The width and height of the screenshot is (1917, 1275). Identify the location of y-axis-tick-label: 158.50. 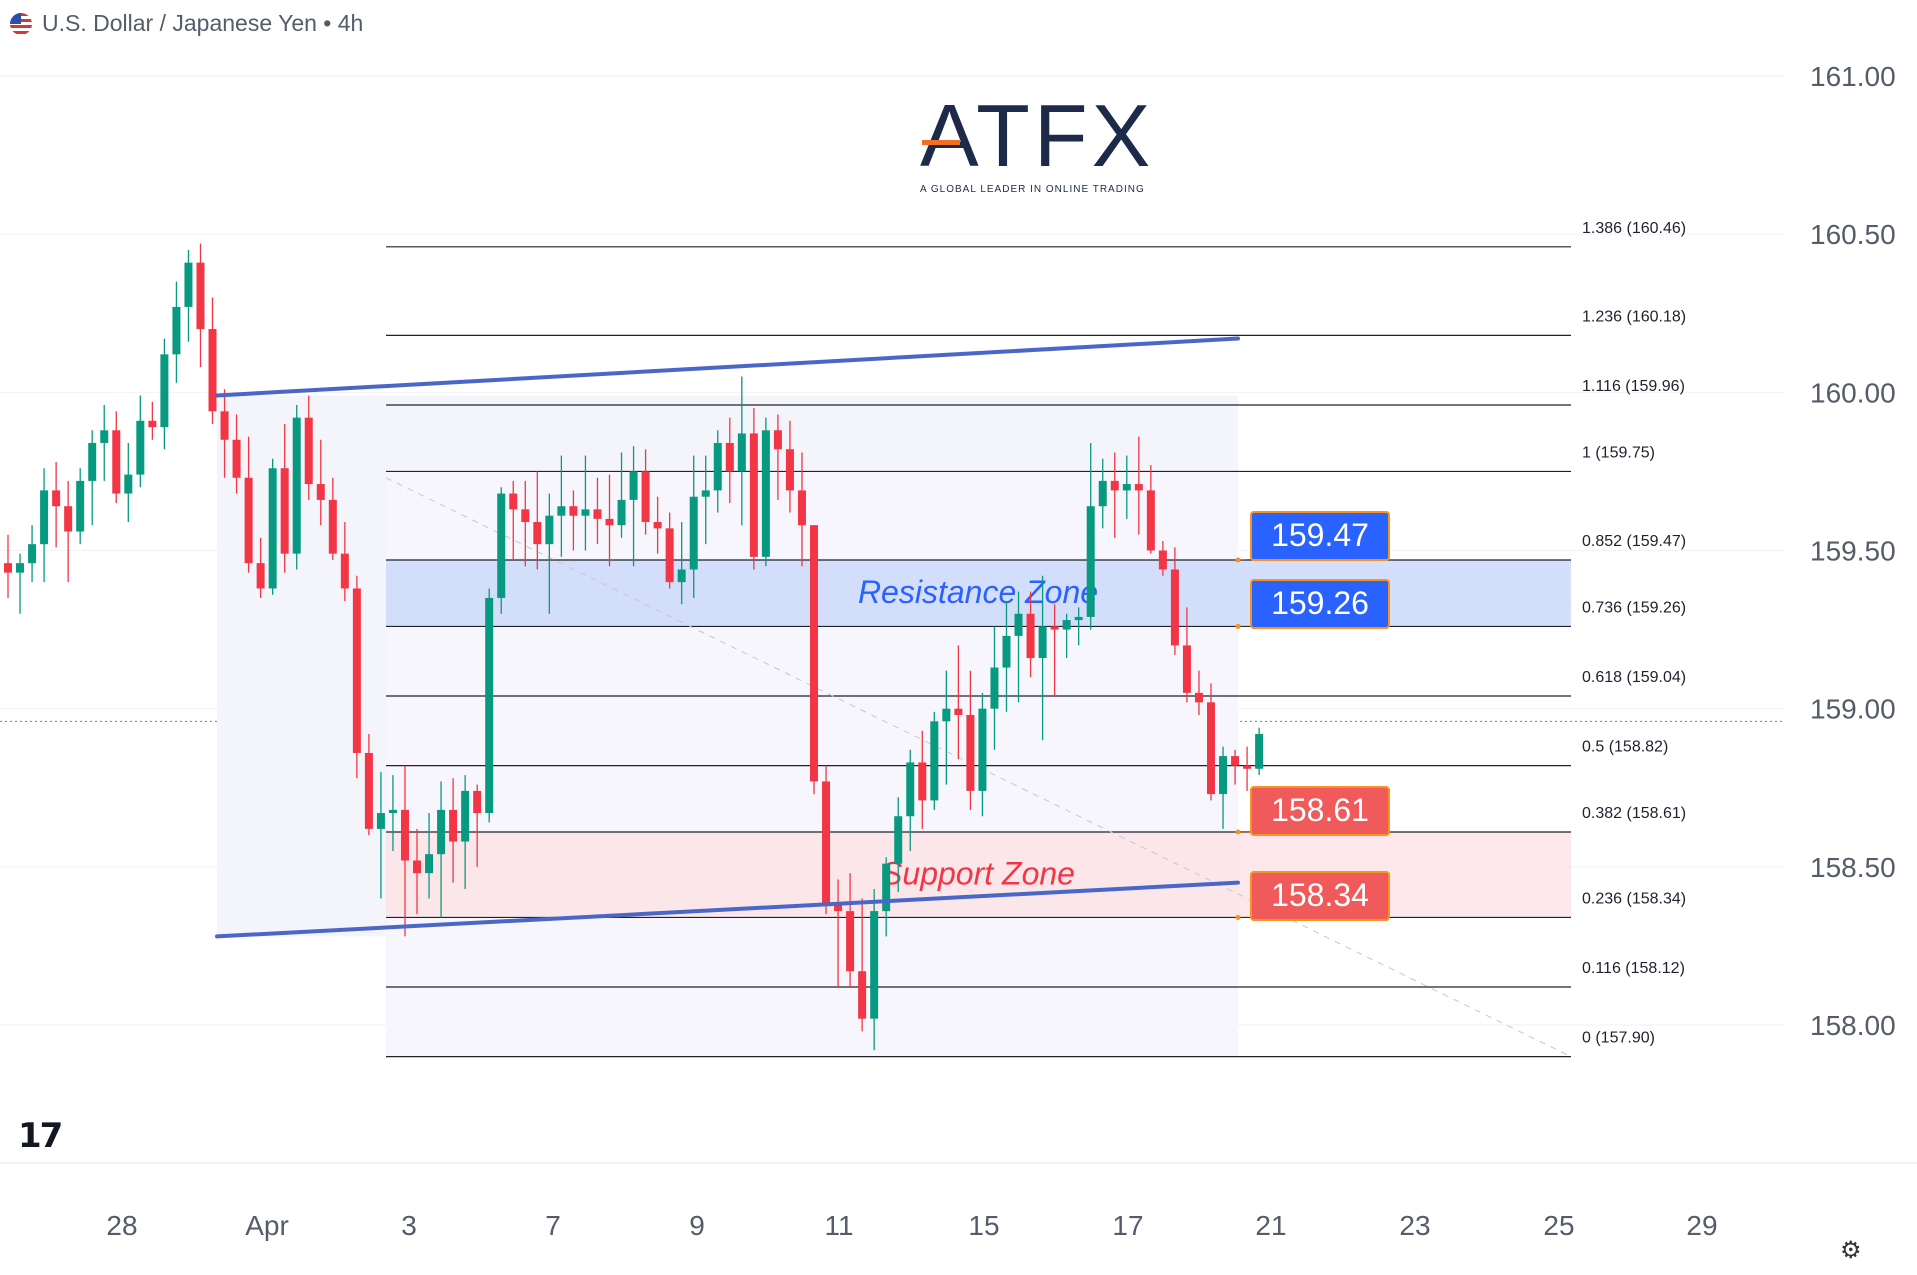
(1853, 867).